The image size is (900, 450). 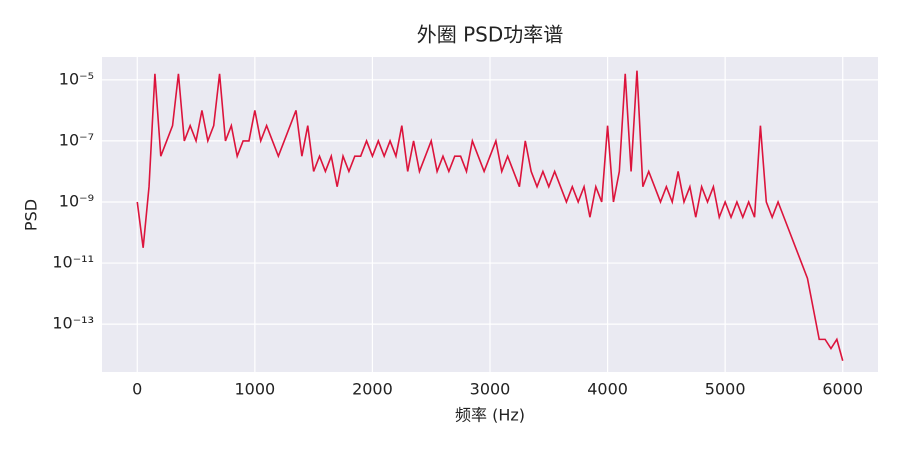 What do you see at coordinates (842, 389) in the screenshot?
I see `x-tick-label: 6000` at bounding box center [842, 389].